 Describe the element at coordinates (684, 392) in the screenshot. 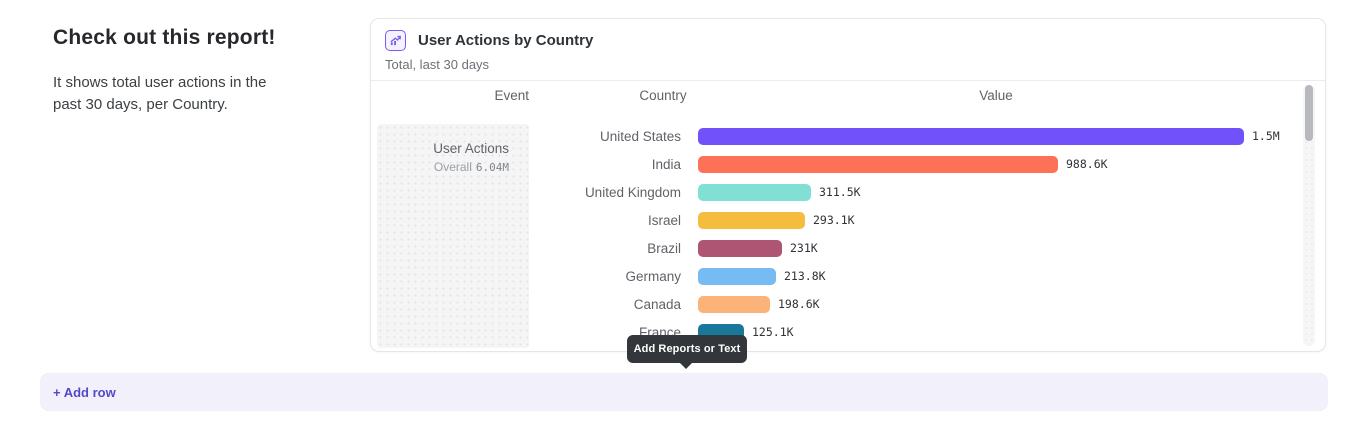

I see `add-row-button: + Add row` at that location.